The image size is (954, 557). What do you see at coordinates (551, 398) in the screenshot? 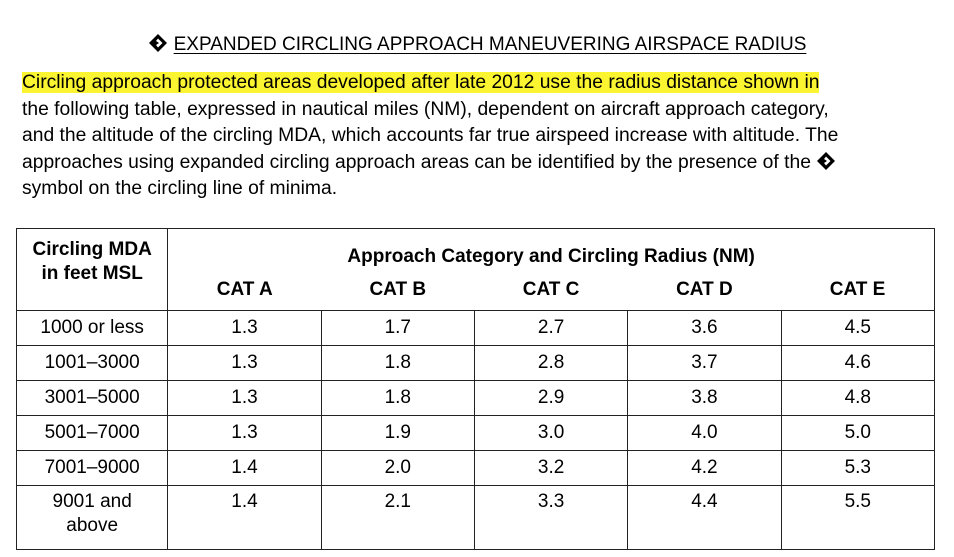
I see `radius-cell: 2.9` at bounding box center [551, 398].